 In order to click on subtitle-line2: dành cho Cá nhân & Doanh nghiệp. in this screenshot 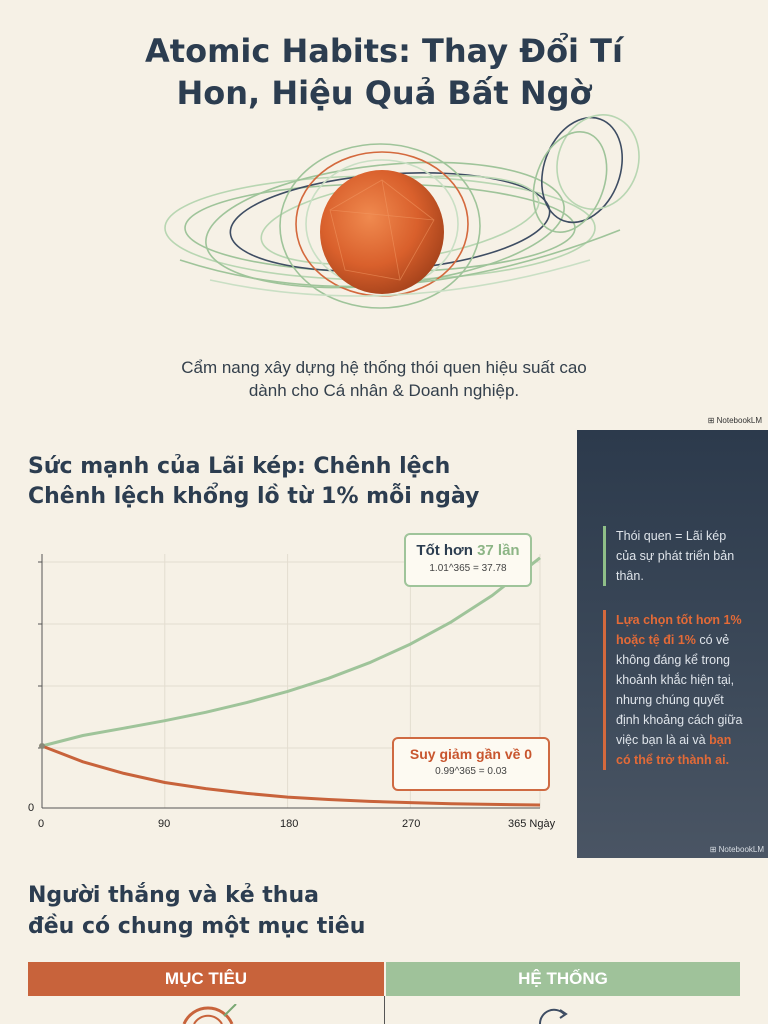, I will do `click(384, 390)`.